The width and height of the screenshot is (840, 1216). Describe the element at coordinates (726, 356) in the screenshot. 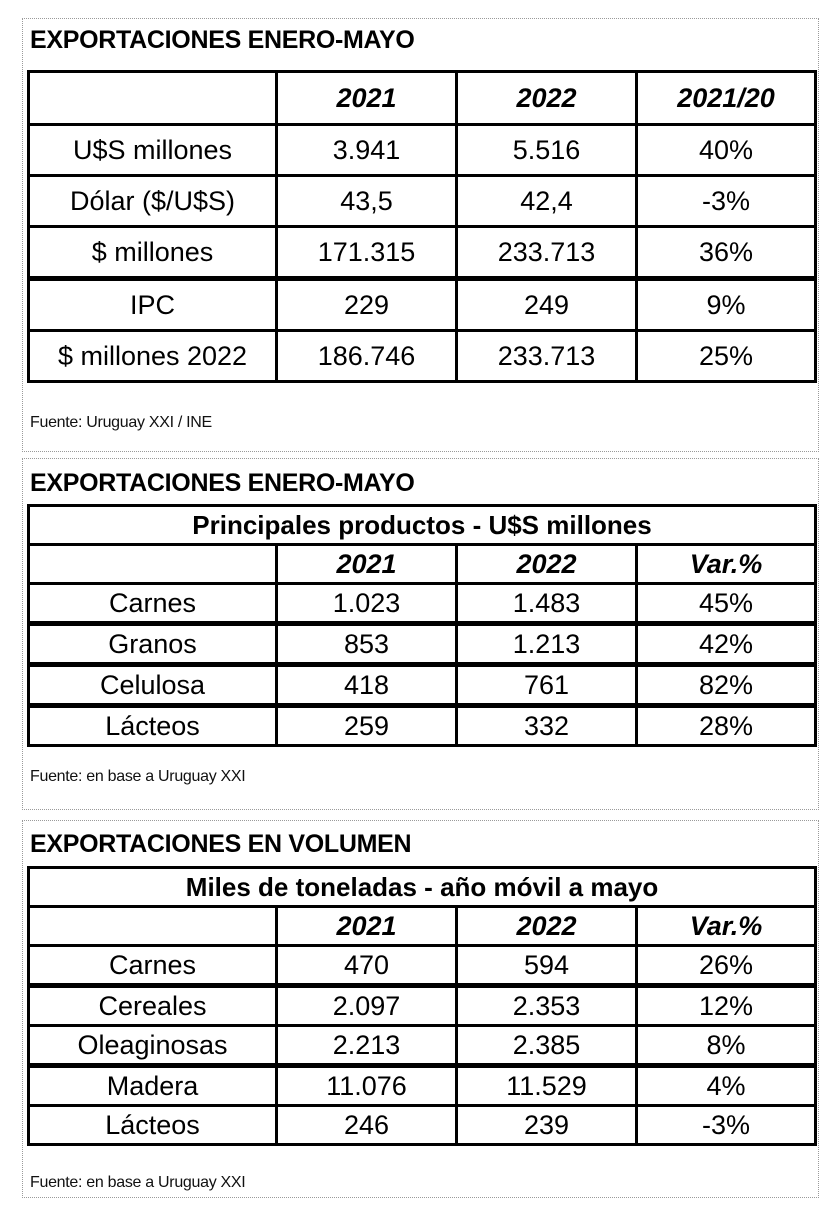

I see `table-cell: 25%` at that location.